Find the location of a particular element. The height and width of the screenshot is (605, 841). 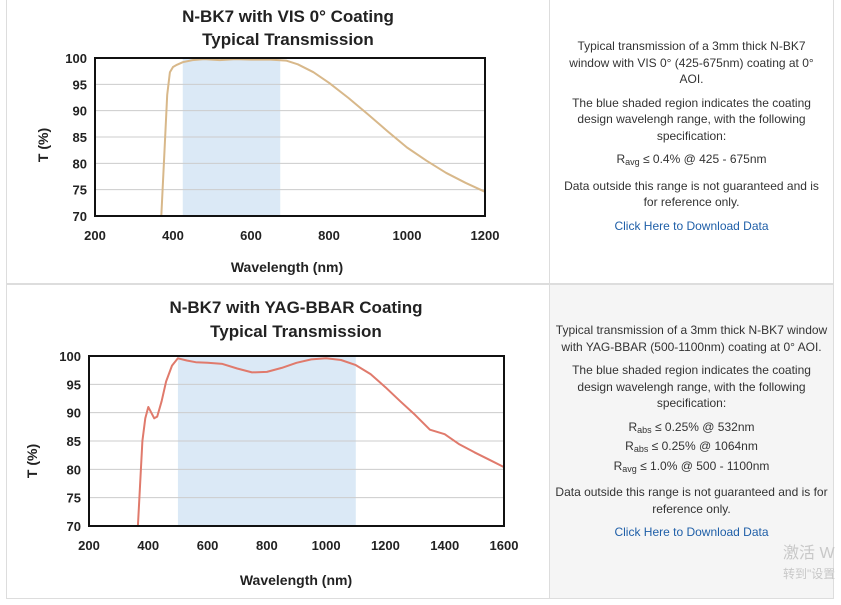

chart-title-line1: N-BK7 with VIS 0° Coating is located at coordinates (288, 16).